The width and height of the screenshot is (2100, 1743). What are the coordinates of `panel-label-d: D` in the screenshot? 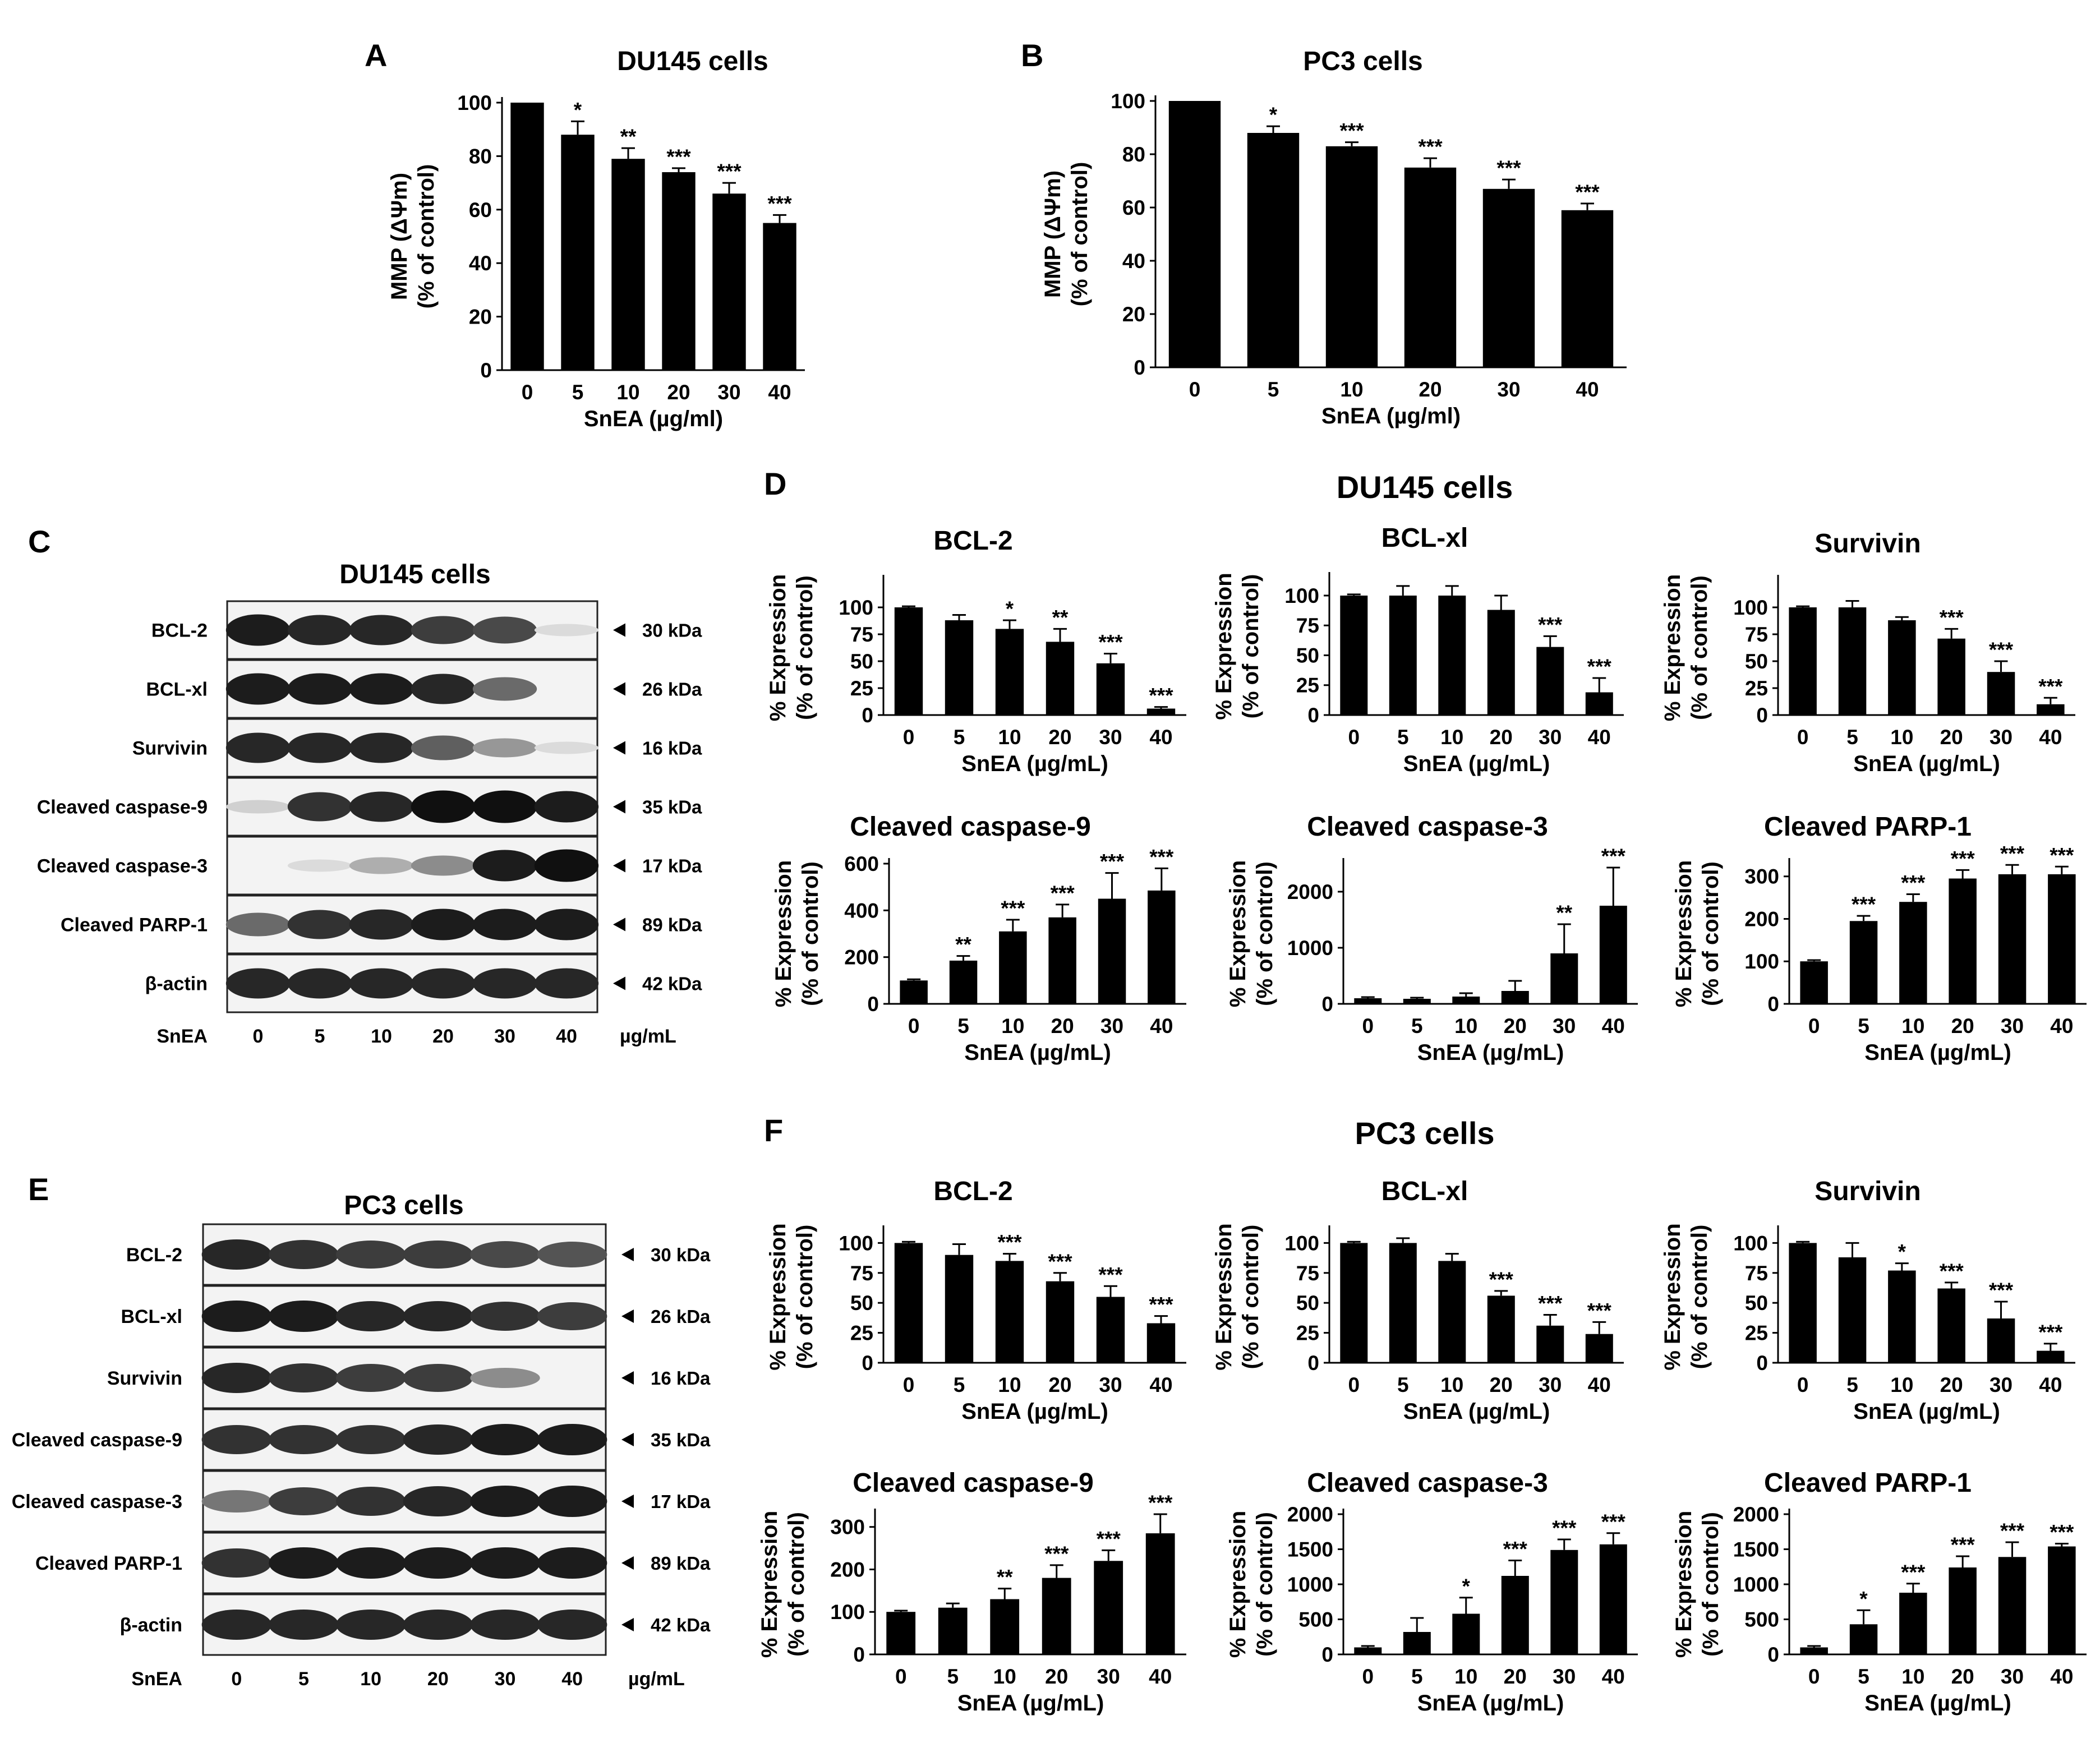 It's located at (775, 483).